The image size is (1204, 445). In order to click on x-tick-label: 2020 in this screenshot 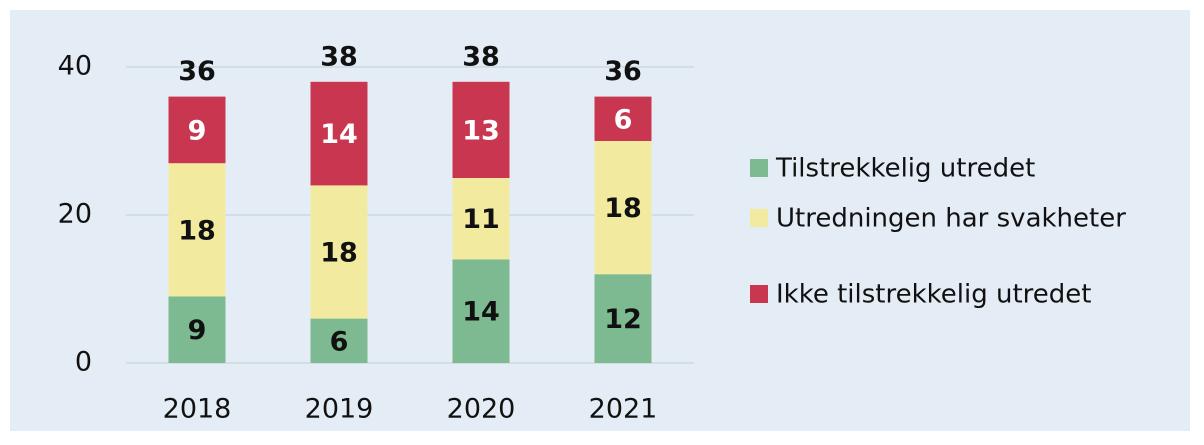, I will do `click(481, 409)`.